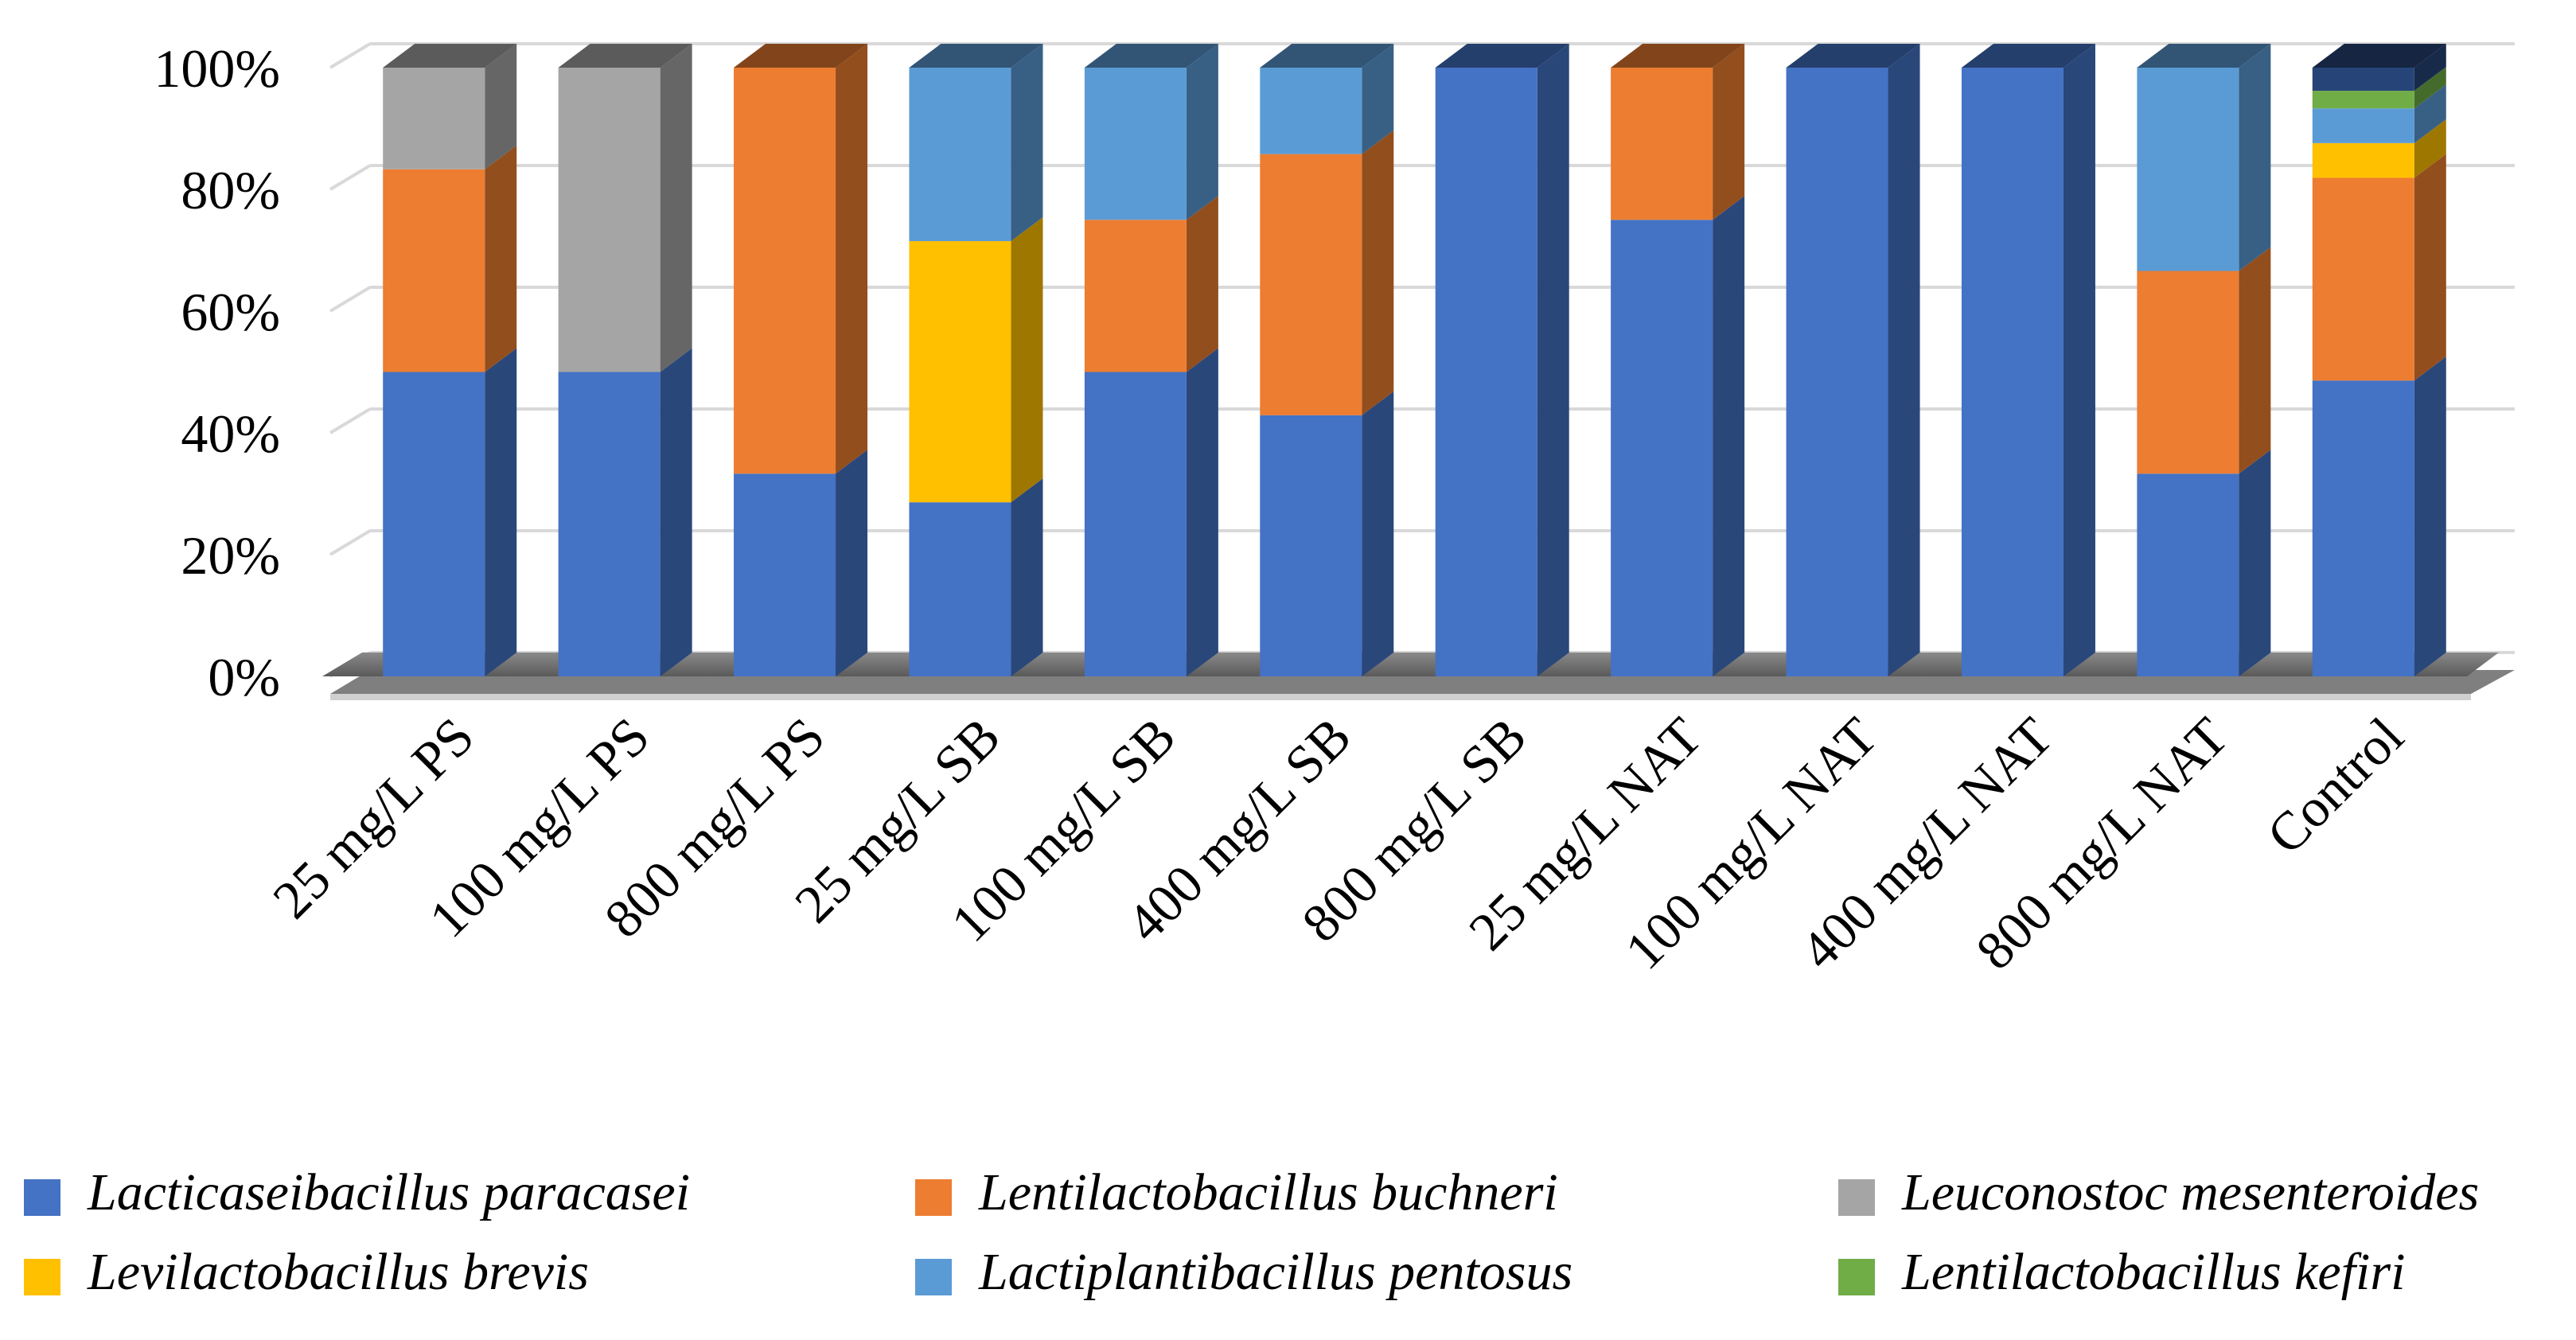  I want to click on y-tick-label: 100%, so click(217, 68).